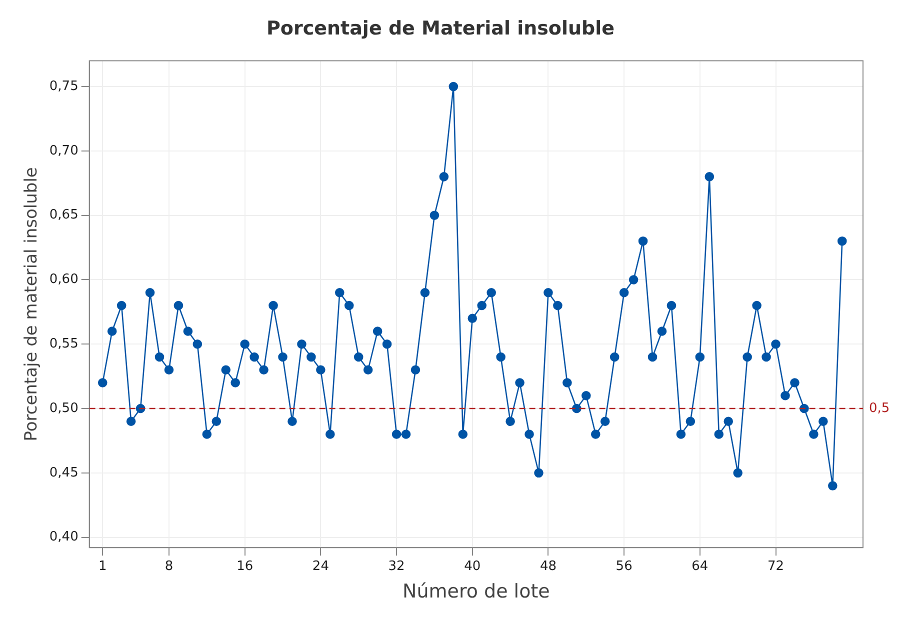 The height and width of the screenshot is (617, 911). What do you see at coordinates (879, 408) in the screenshot?
I see `ref-line-label: 0,5` at bounding box center [879, 408].